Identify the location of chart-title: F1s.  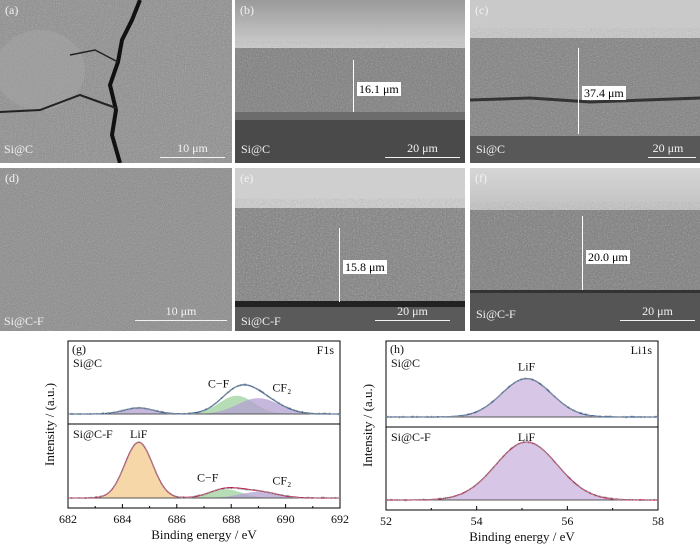
(326, 350).